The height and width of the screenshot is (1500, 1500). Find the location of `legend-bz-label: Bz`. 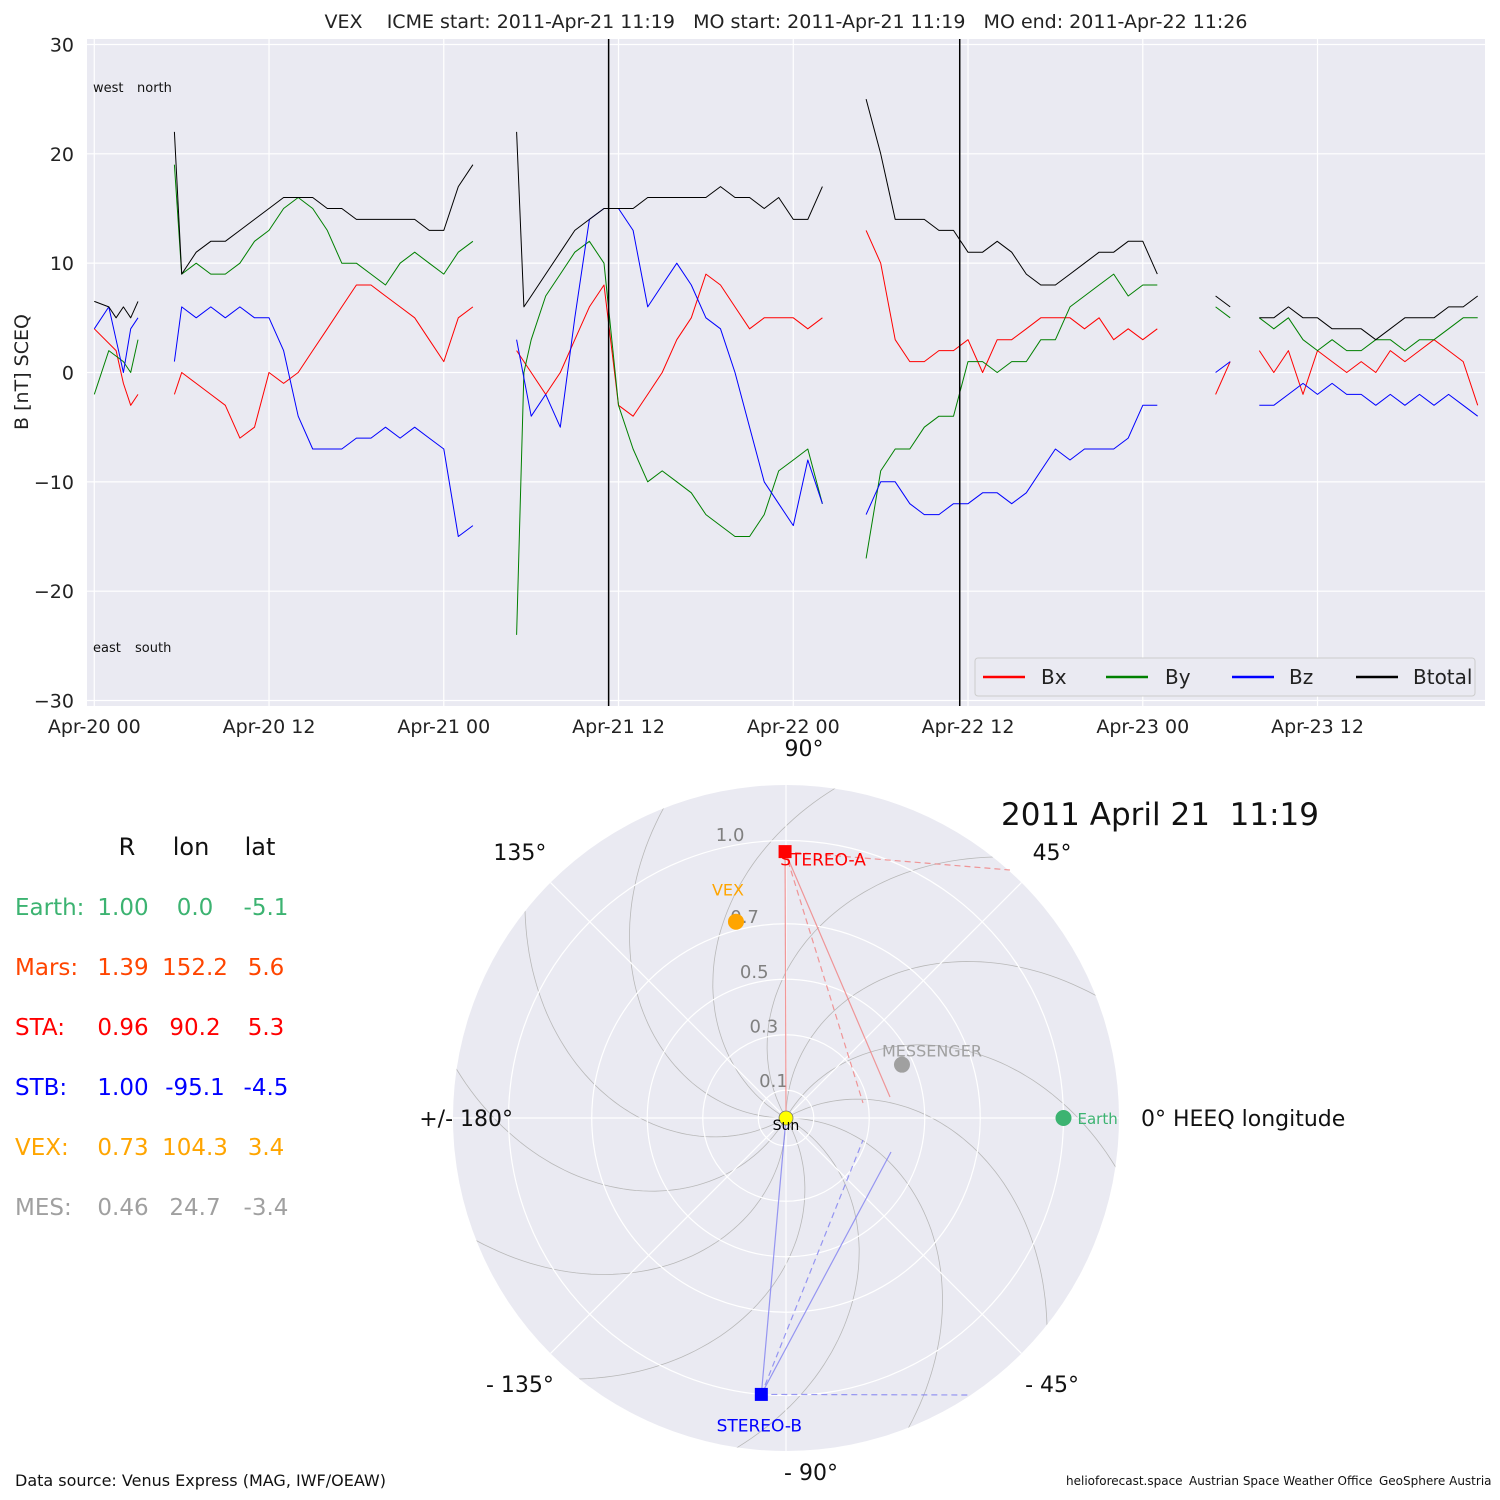

legend-bz-label: Bz is located at coordinates (1301, 677).